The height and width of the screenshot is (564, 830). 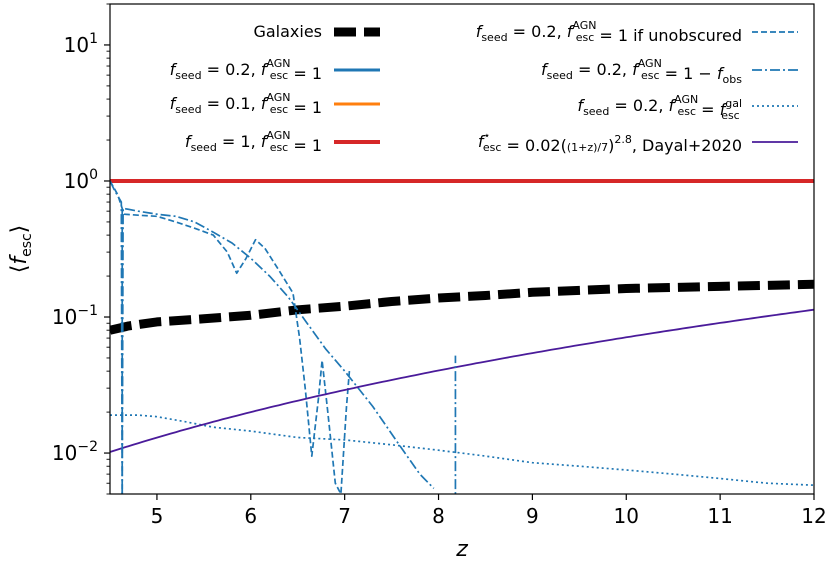 I want to click on legend-entry-4: fseed = 0.2, fAGN esc = 1 if unobscured, so click(x=637, y=32).